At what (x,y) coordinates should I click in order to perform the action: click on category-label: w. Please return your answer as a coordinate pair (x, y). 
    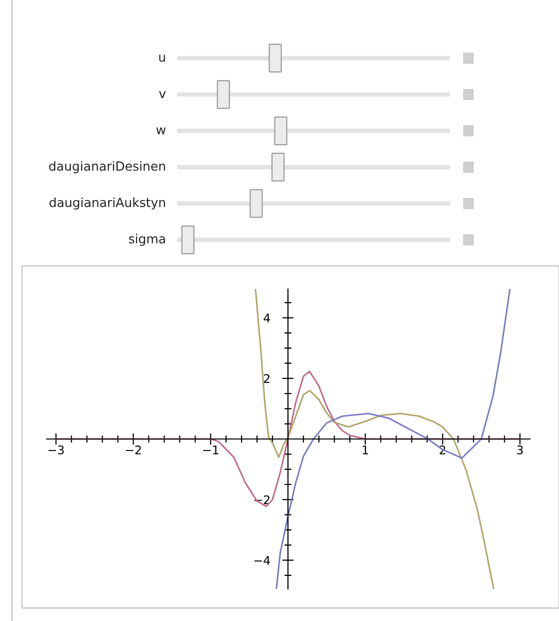
    Looking at the image, I should click on (161, 130).